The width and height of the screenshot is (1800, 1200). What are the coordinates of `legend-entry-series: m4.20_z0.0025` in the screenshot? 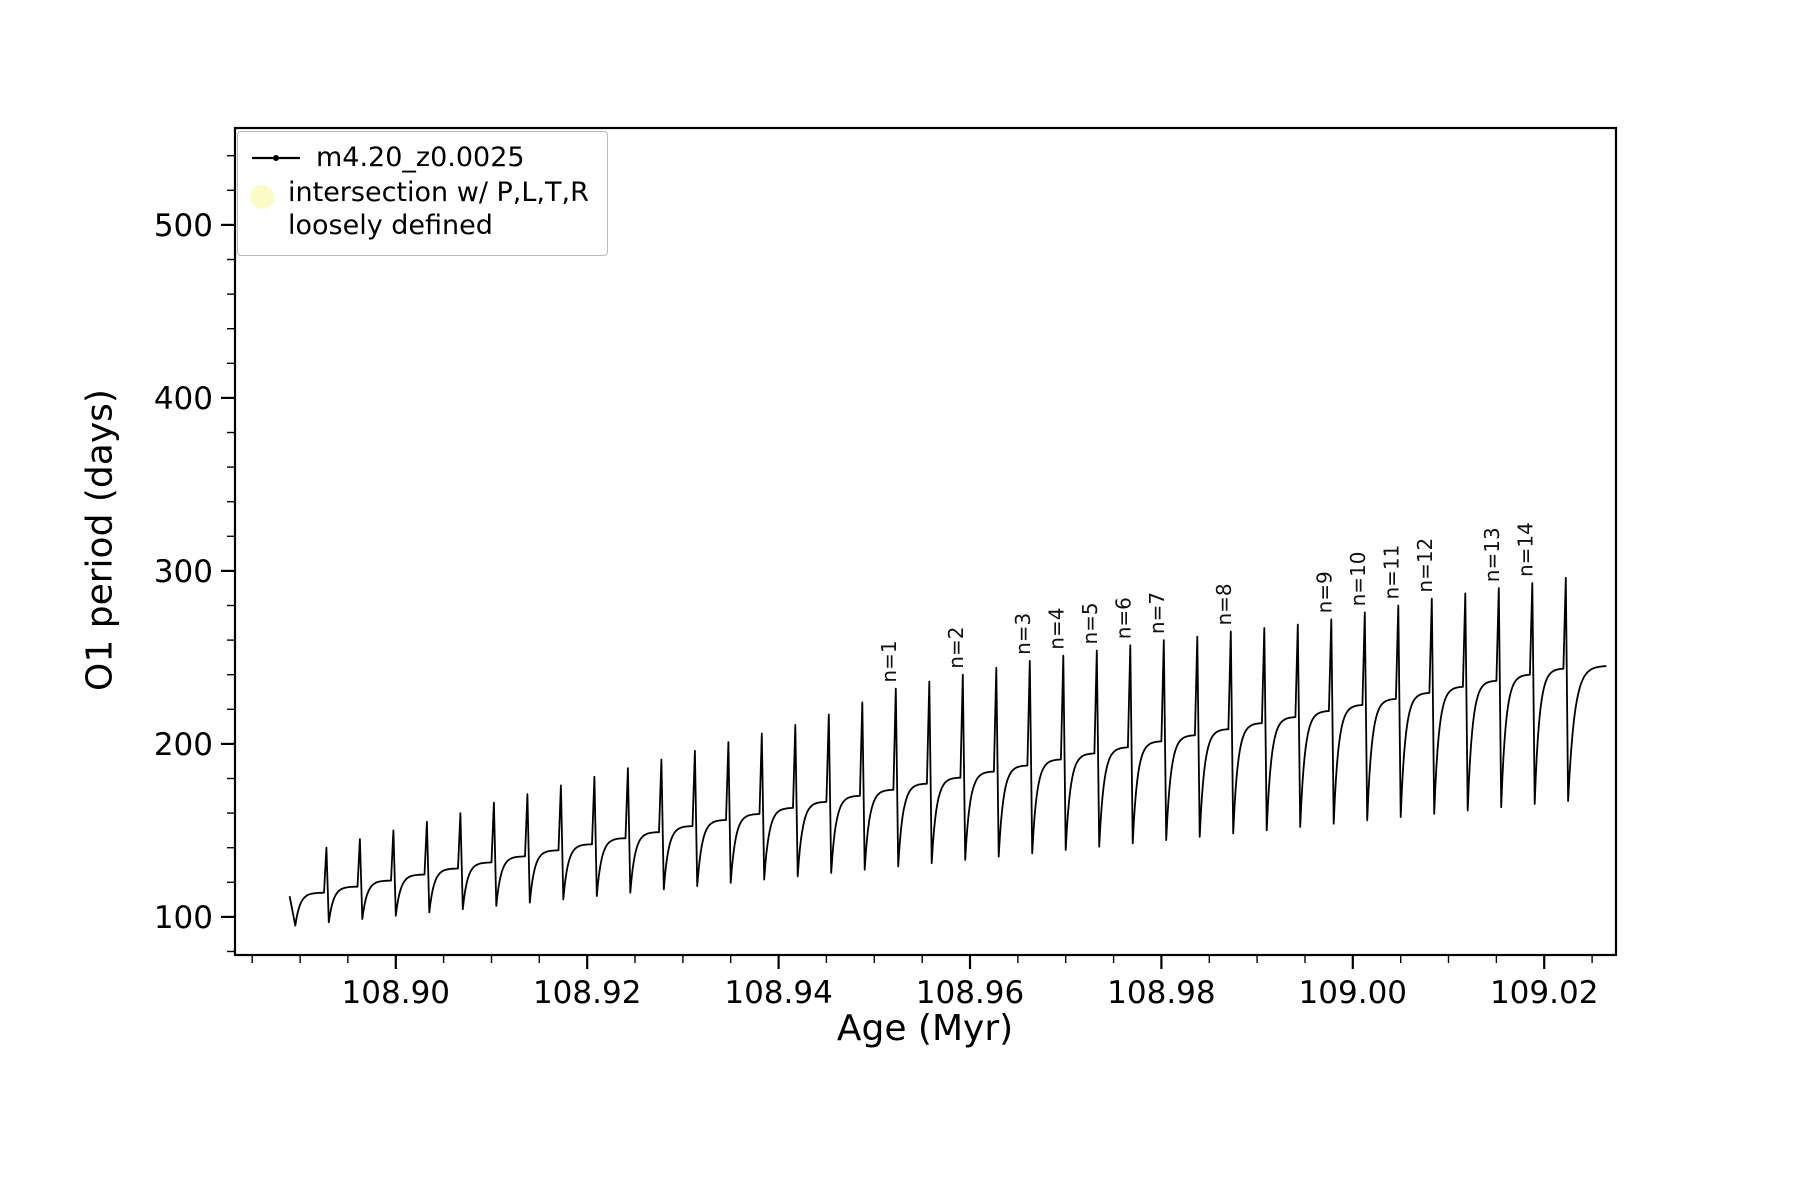 It's located at (419, 158).